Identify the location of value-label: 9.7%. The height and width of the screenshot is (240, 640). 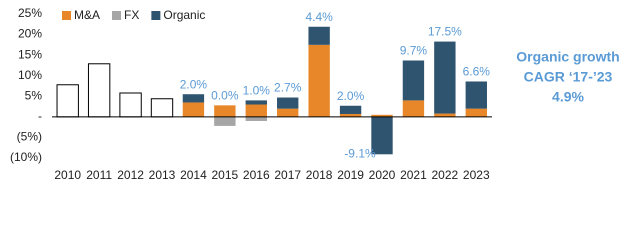
(414, 51).